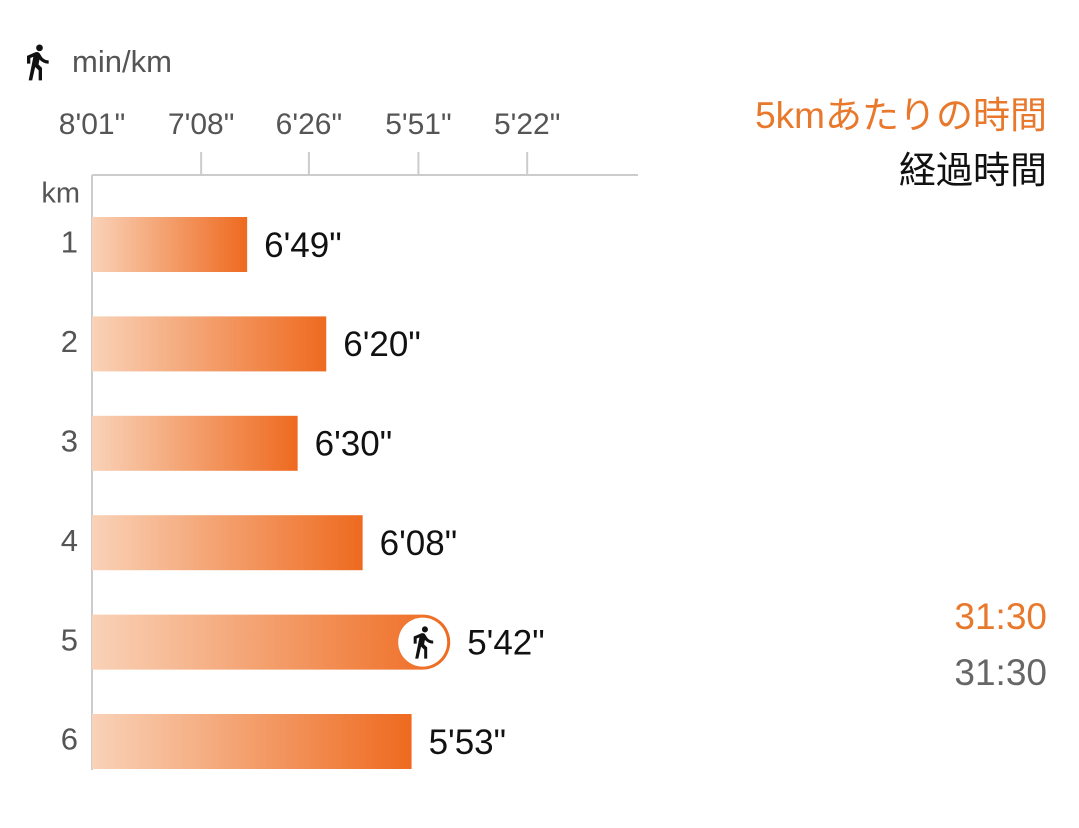 This screenshot has width=1079, height=828. I want to click on x-tick-label: 6'26", so click(309, 124).